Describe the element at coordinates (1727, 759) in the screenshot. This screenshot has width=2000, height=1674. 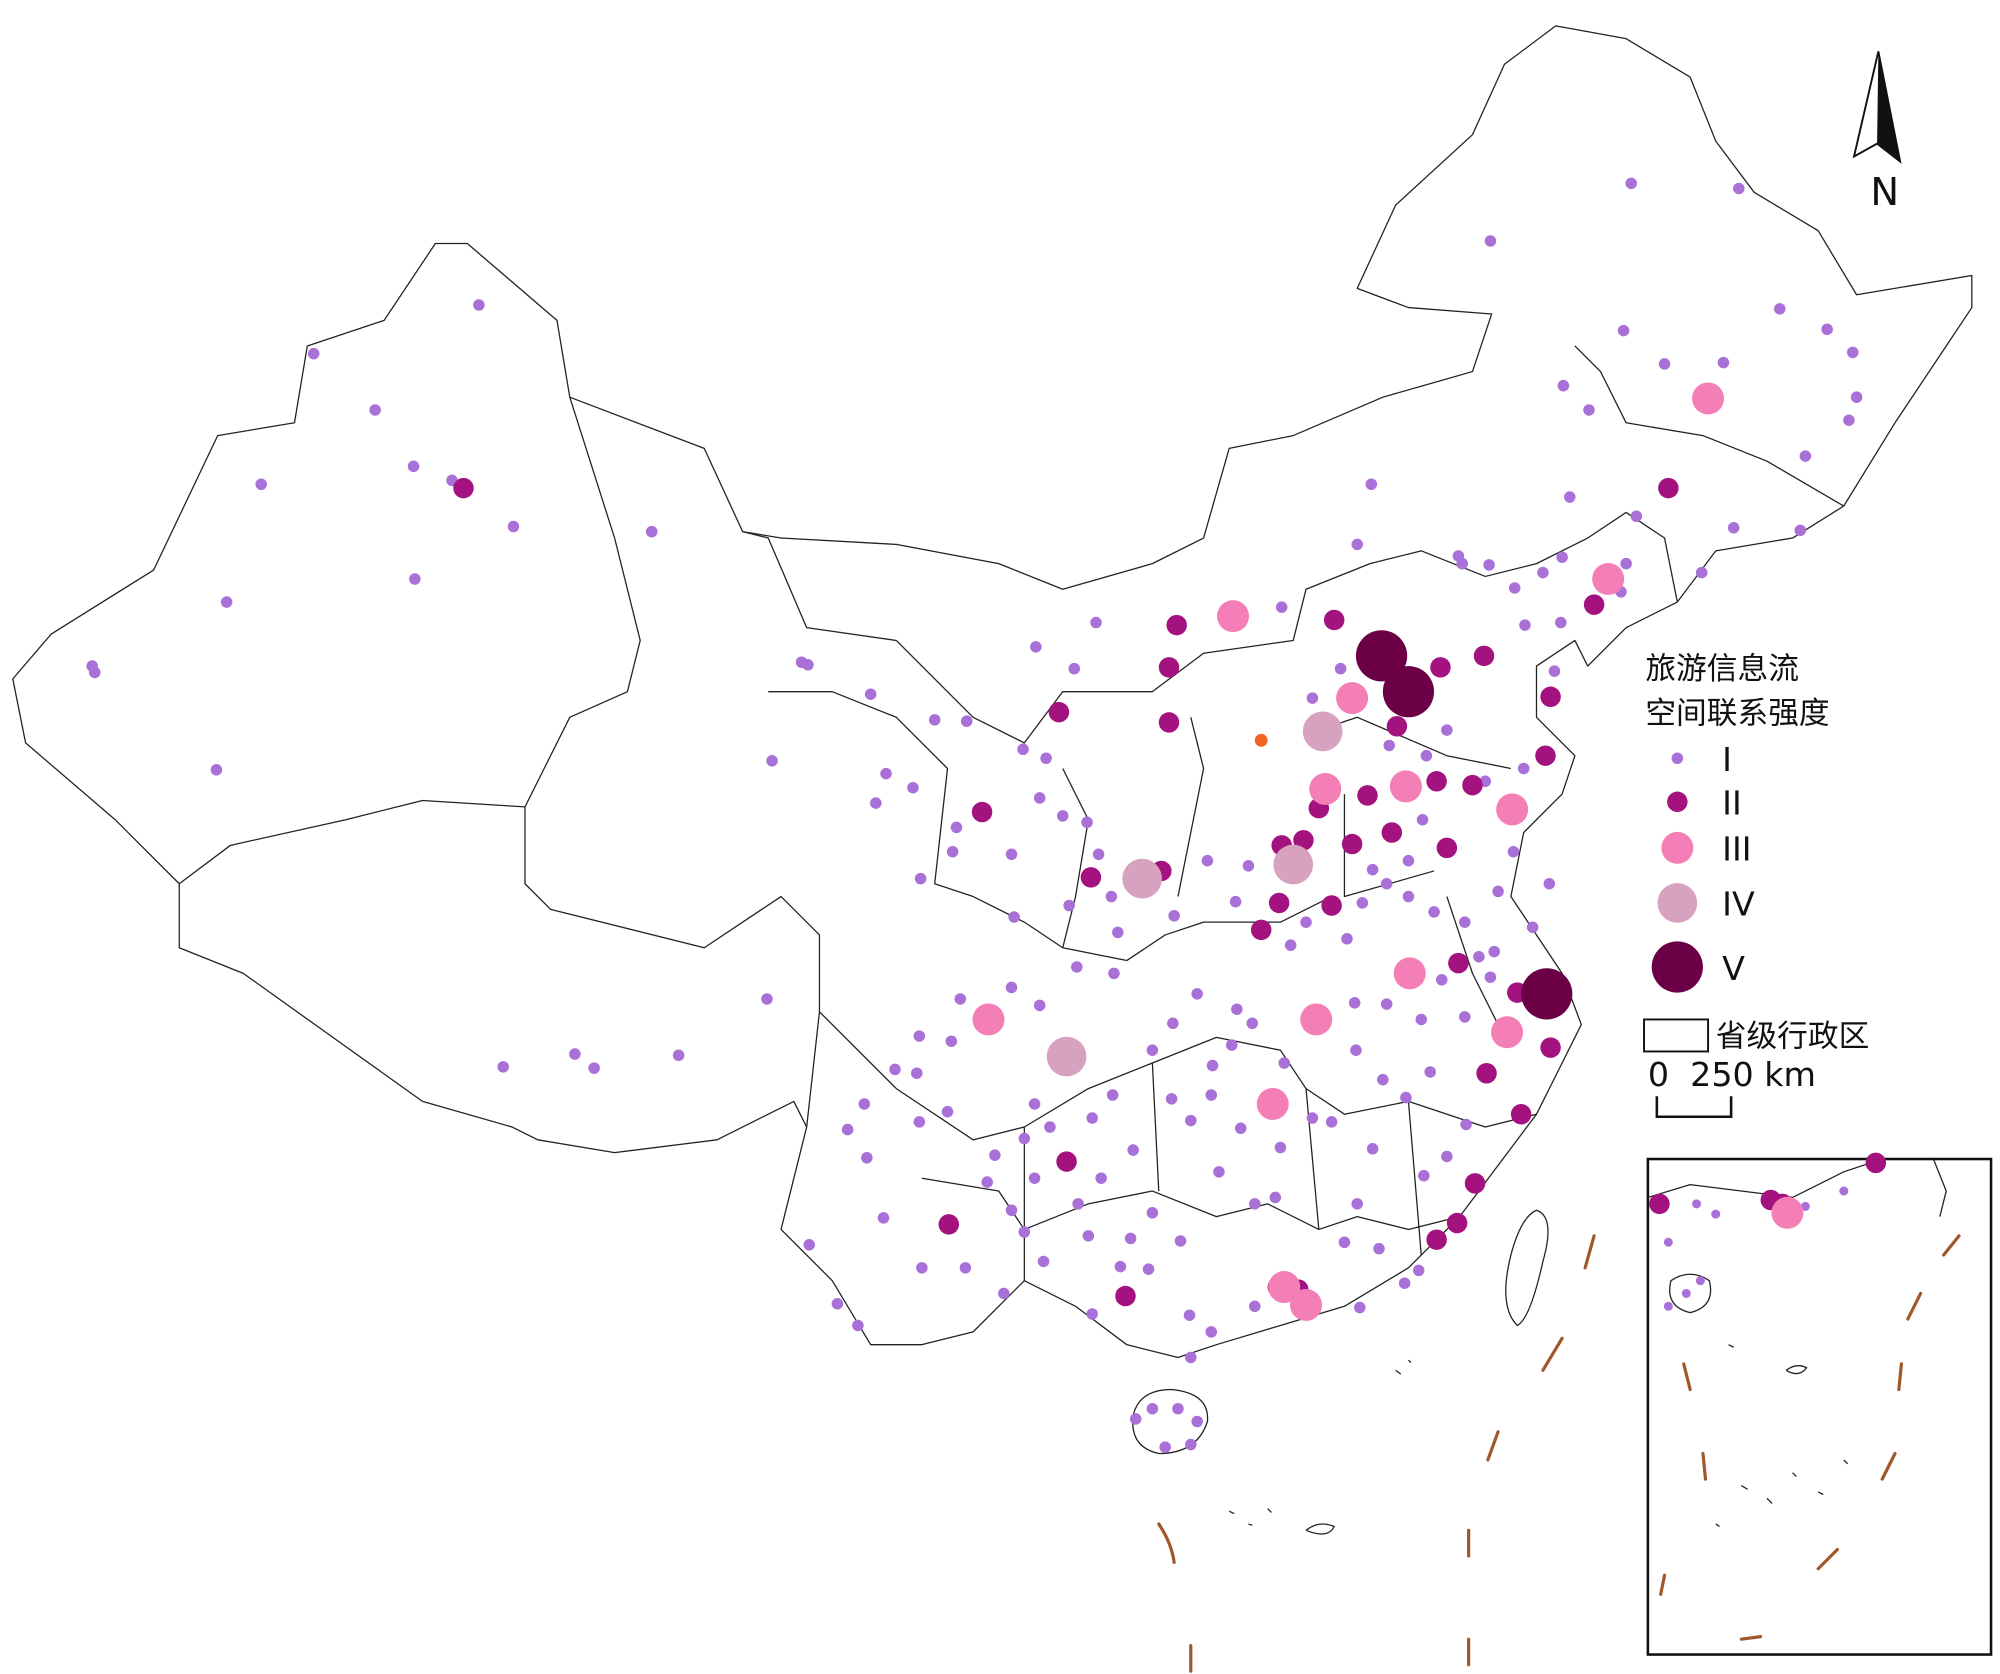
I see `legend-label: I` at that location.